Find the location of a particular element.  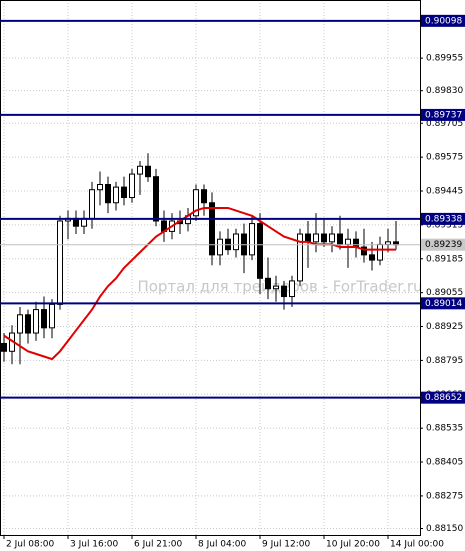

y-tick-label: 0.89955 is located at coordinates (444, 59).